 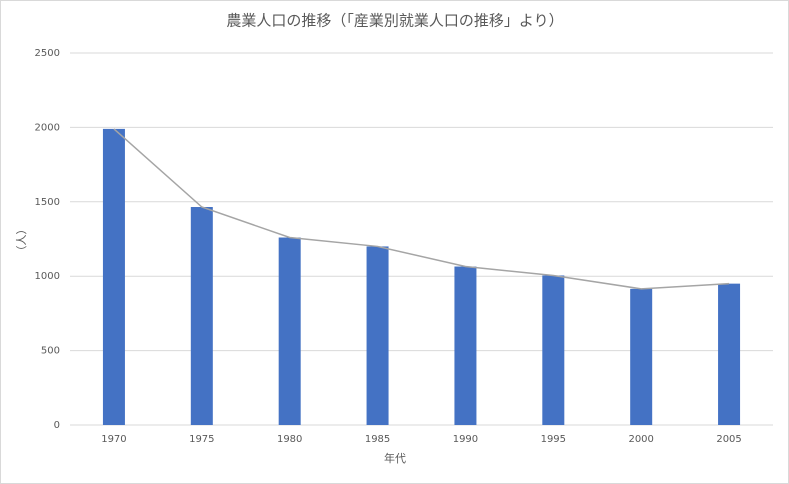 I want to click on y-tick-label: 2000, so click(x=47, y=127).